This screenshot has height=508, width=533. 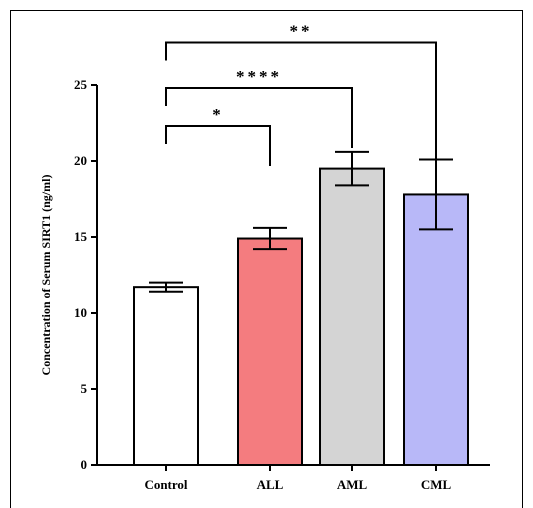 I want to click on significance-label: **, so click(x=301, y=30).